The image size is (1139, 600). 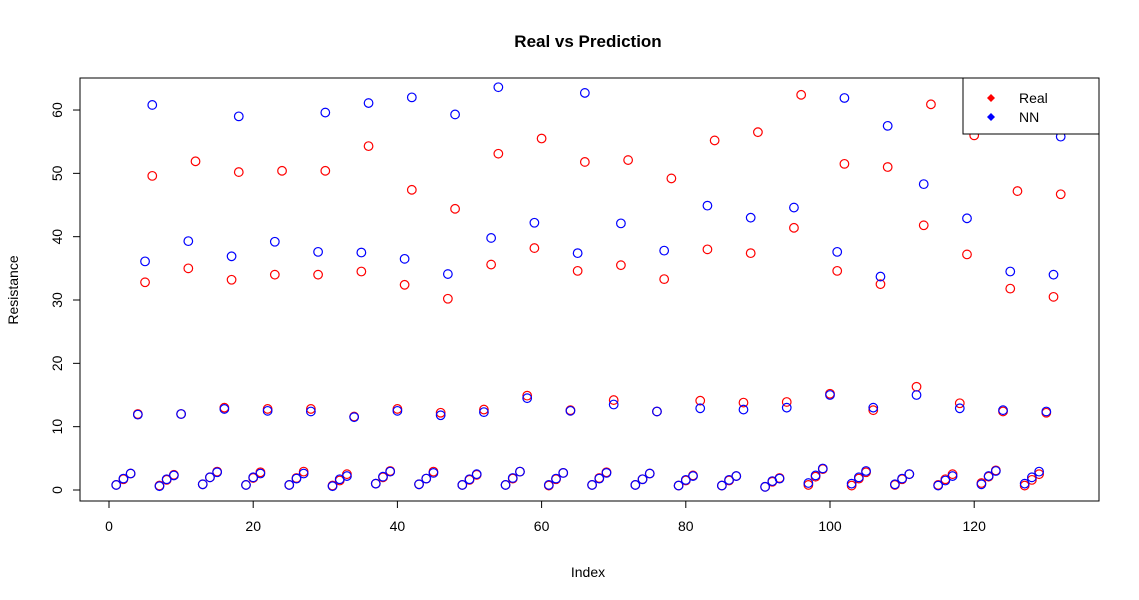 What do you see at coordinates (109, 526) in the screenshot?
I see `x-tick-label: 0` at bounding box center [109, 526].